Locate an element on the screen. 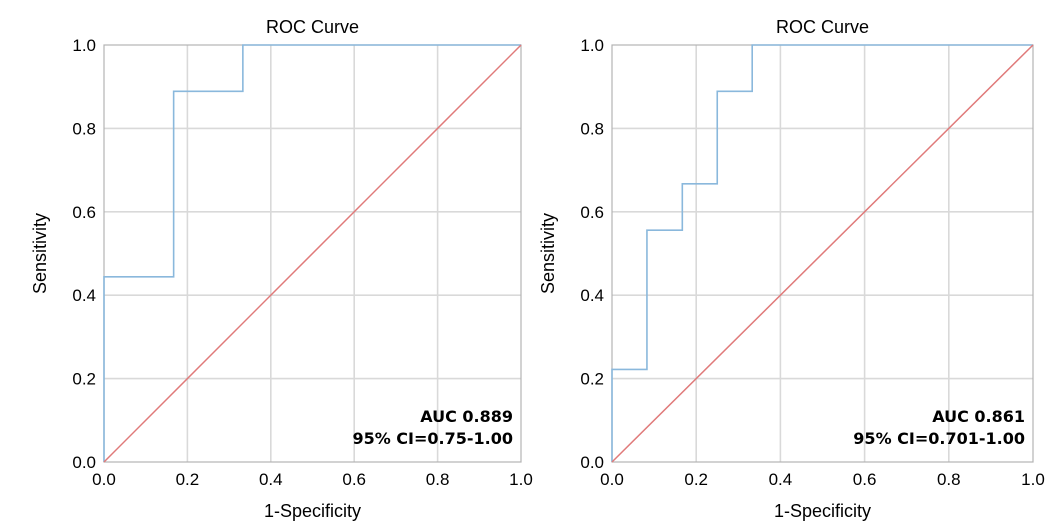 The image size is (1060, 530). chart-2-y-tick-label: 0.6 is located at coordinates (592, 212).